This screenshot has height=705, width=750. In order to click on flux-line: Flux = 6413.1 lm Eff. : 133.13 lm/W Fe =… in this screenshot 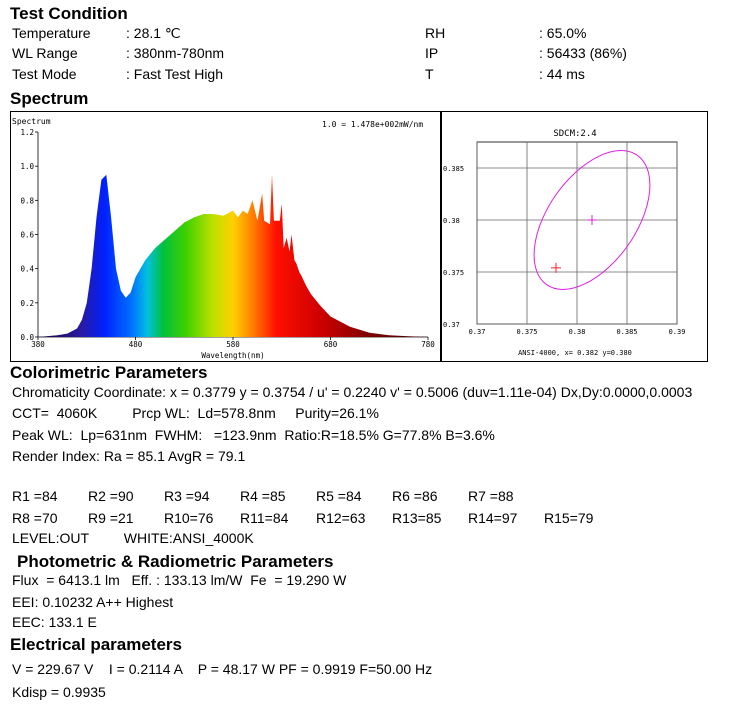, I will do `click(179, 580)`.